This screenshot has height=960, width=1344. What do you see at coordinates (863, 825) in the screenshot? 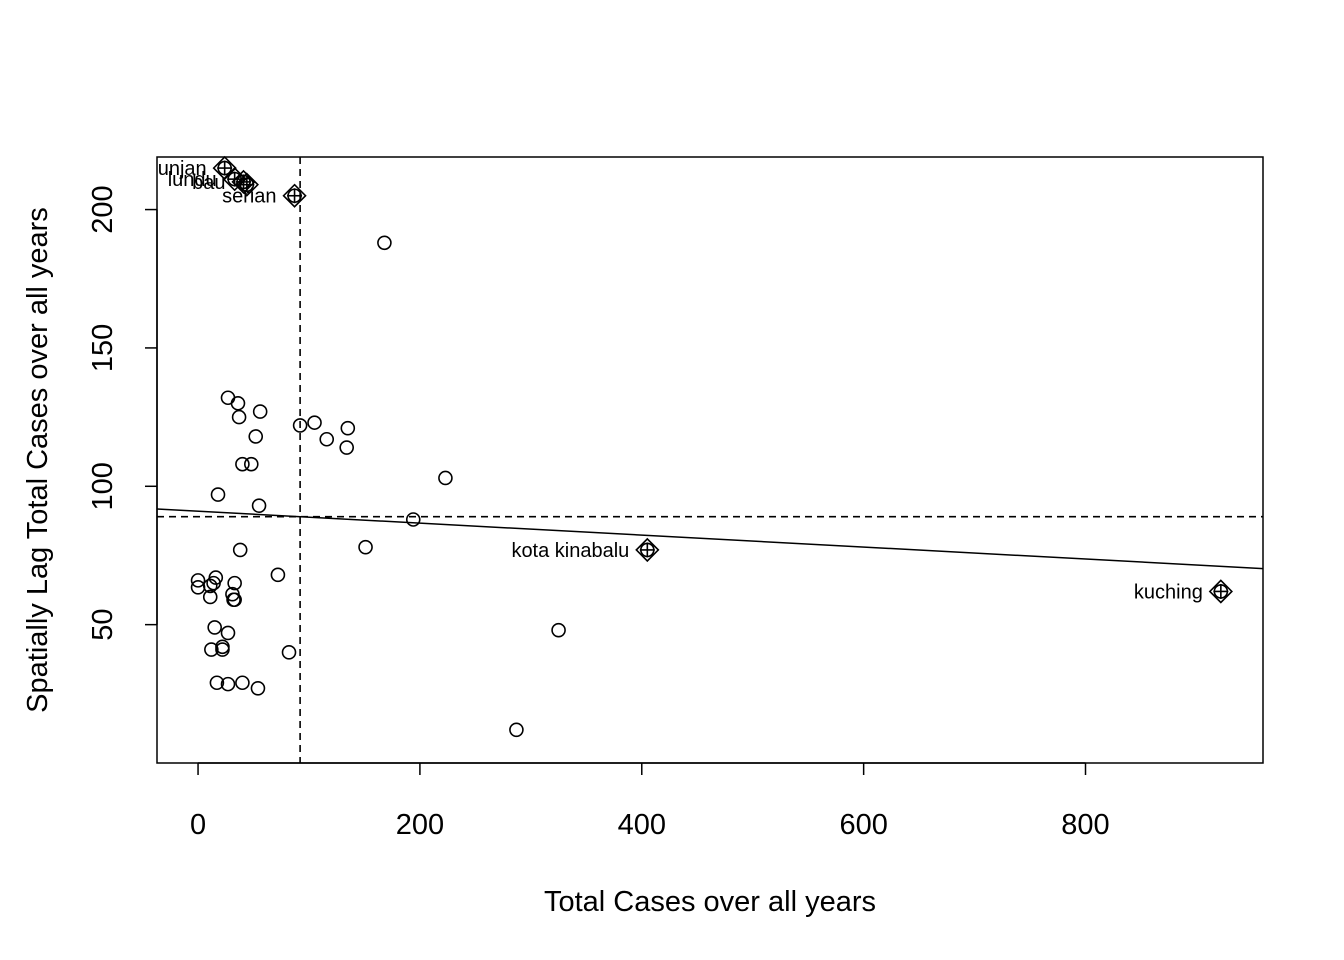
I see `x-tick-label: 600` at bounding box center [863, 825].